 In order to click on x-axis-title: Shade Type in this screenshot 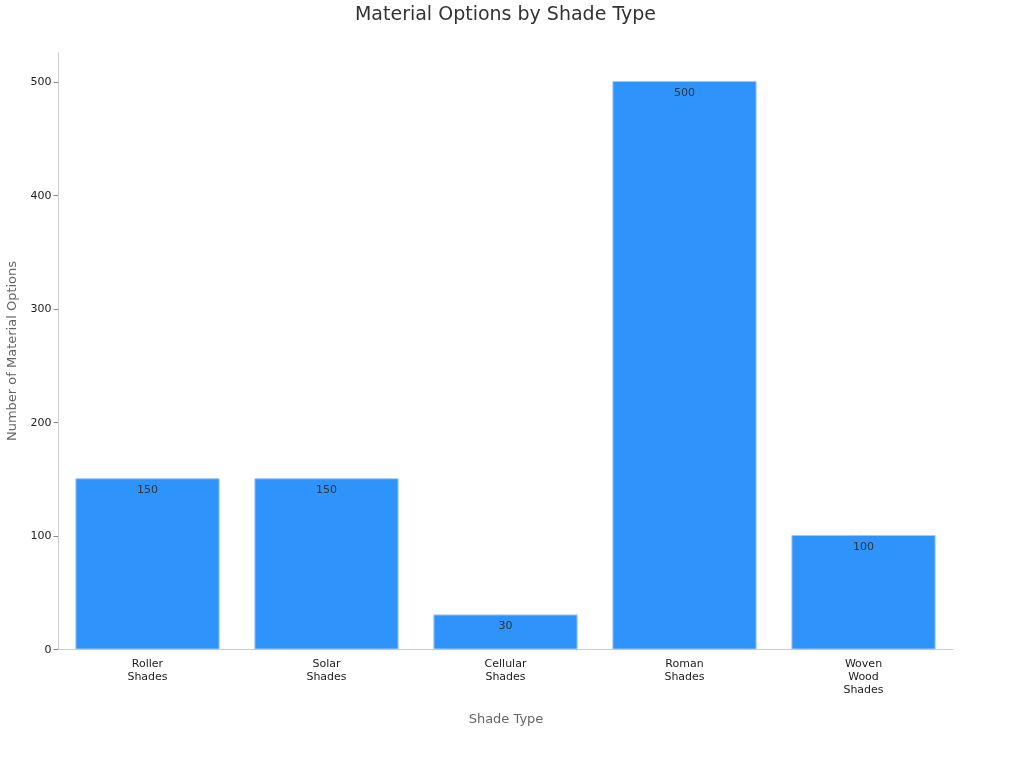, I will do `click(506, 718)`.